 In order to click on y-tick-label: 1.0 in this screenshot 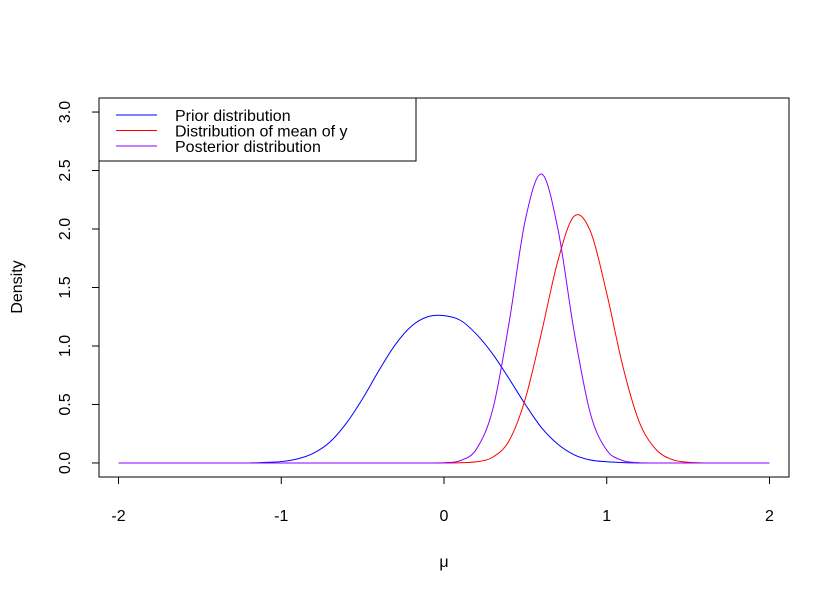, I will do `click(65, 346)`.